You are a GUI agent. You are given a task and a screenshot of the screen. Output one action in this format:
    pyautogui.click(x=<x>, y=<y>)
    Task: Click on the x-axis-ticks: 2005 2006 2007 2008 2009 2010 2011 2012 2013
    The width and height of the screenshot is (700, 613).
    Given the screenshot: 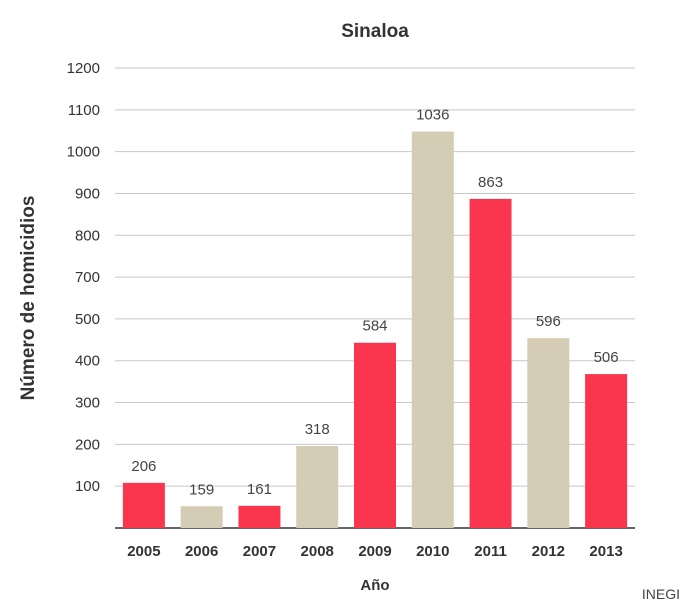 What is the action you would take?
    pyautogui.click(x=375, y=551)
    